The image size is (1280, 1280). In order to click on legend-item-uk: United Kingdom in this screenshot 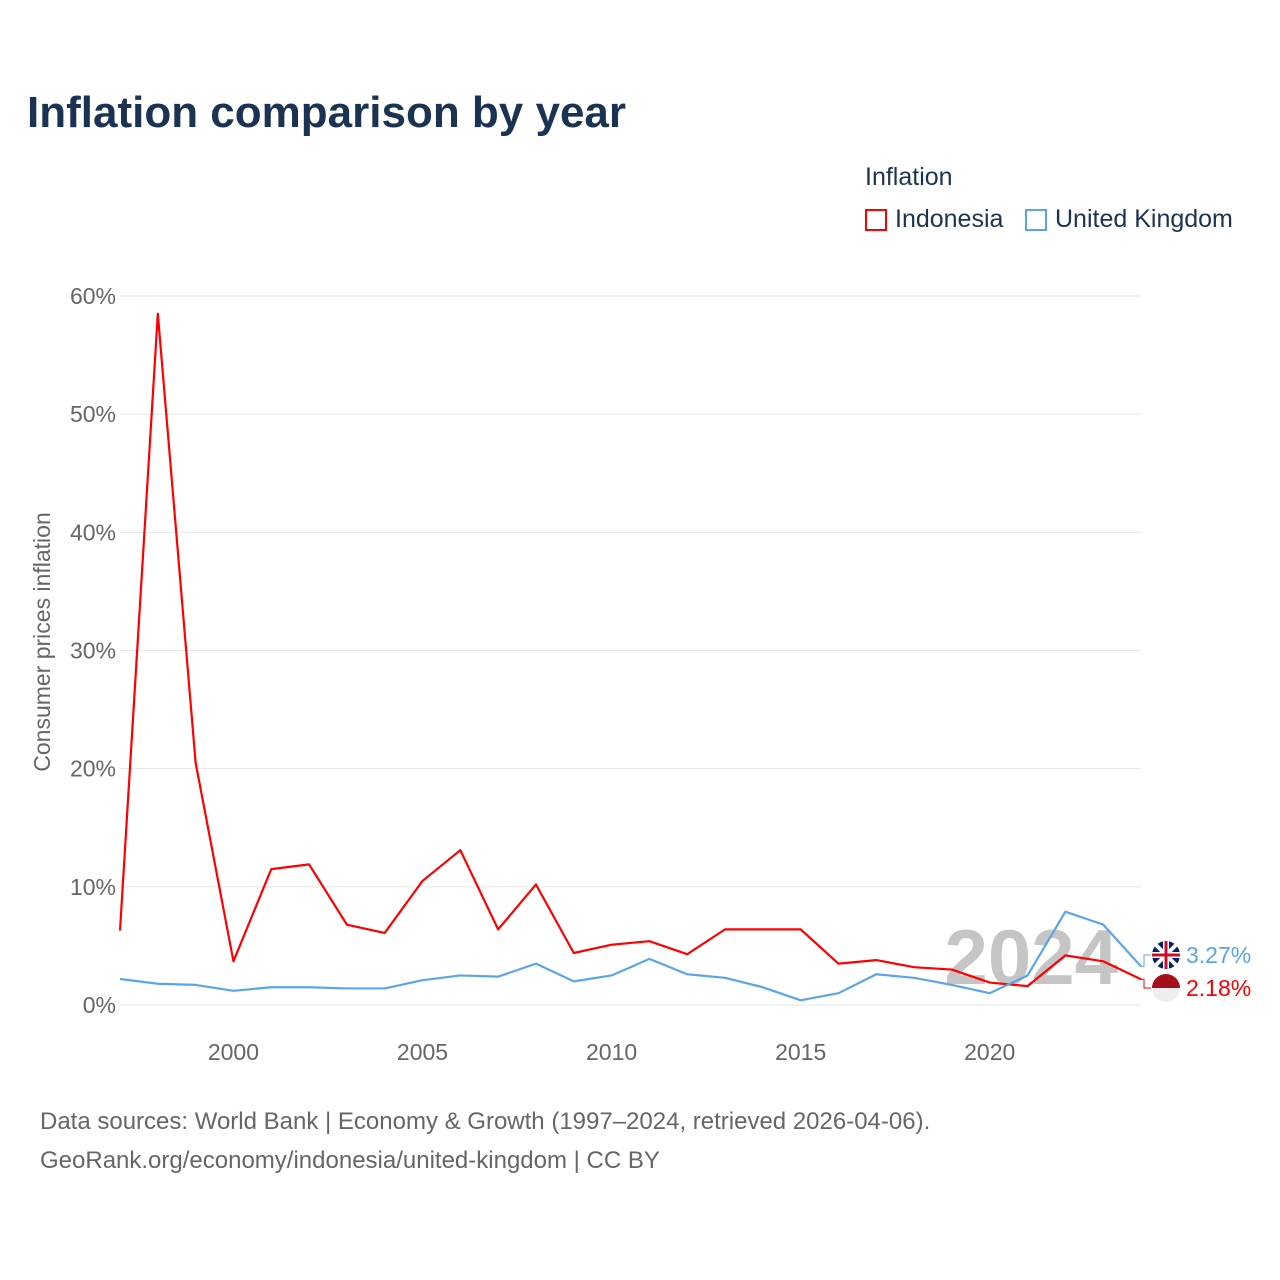, I will do `click(1129, 219)`.